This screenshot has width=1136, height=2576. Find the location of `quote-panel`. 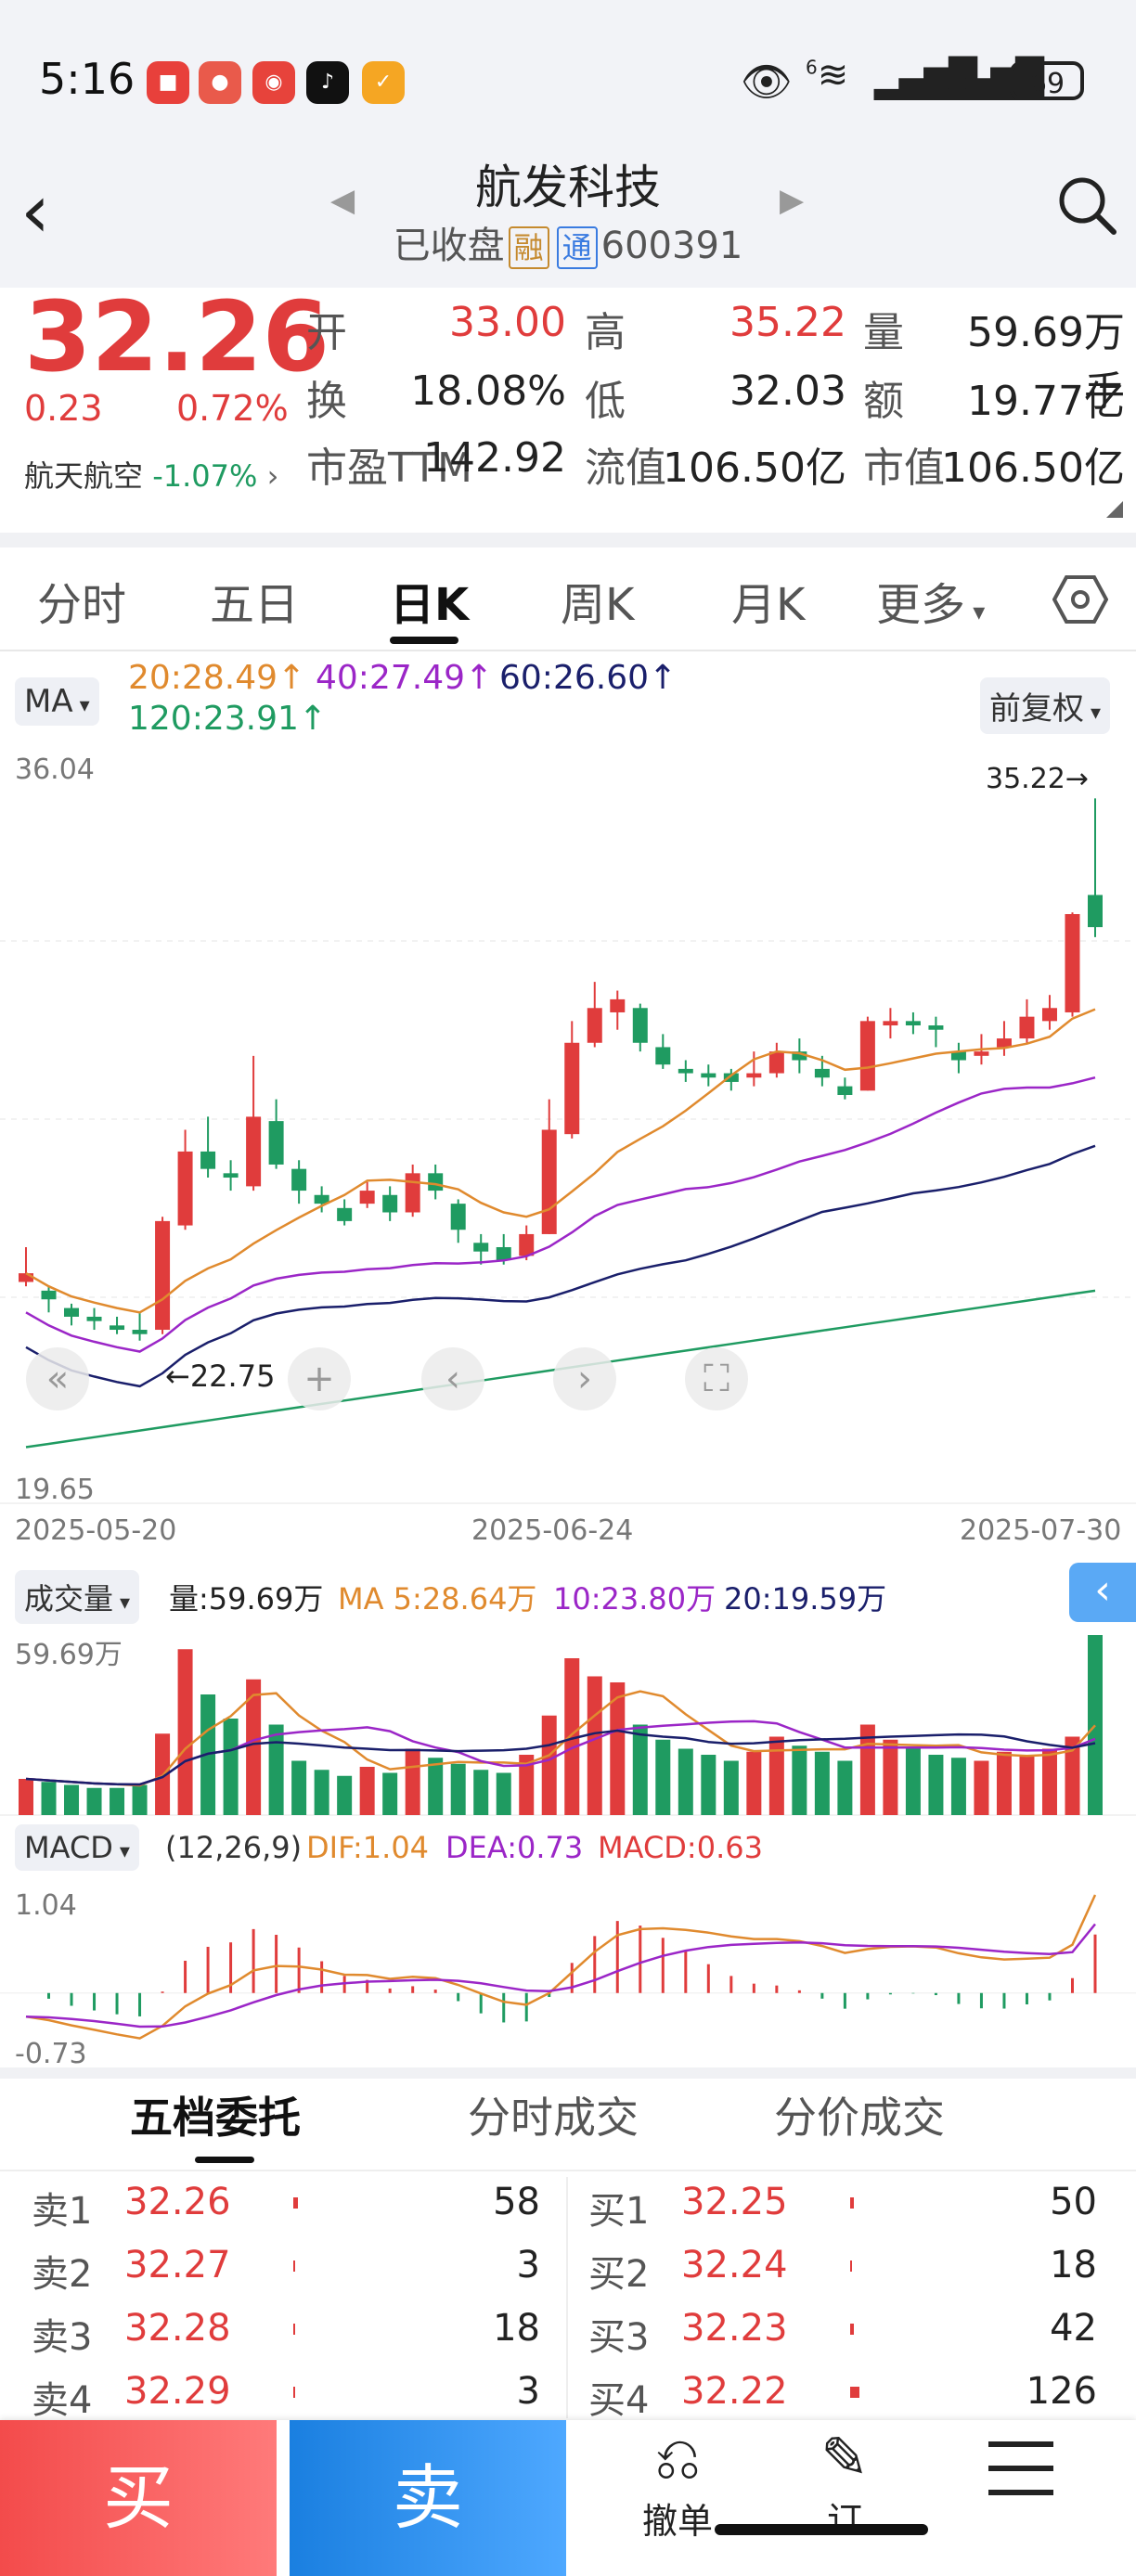

quote-panel is located at coordinates (568, 411).